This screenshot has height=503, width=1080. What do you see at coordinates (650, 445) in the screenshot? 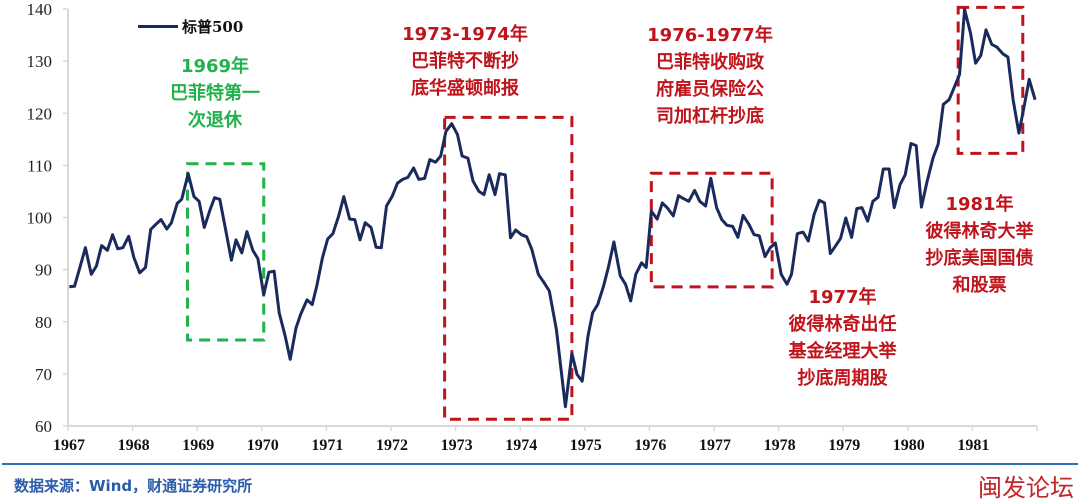
I see `x-tick-label: 1976` at bounding box center [650, 445].